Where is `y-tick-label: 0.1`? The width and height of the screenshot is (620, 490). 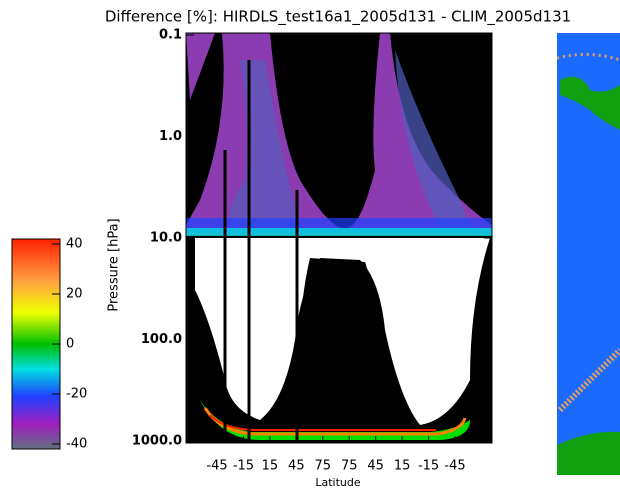
y-tick-label: 0.1 is located at coordinates (170, 35).